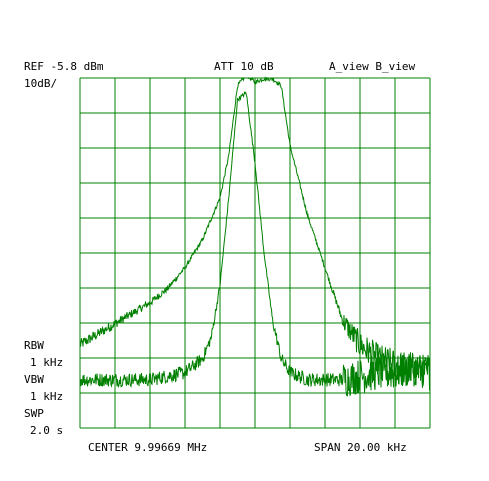 The image size is (489, 481). I want to click on span-label: SPAN 20.00 kHz, so click(360, 447).